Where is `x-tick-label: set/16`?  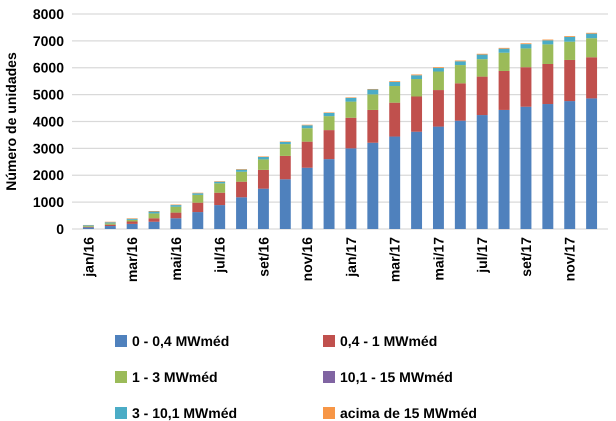 x-tick-label: set/16 is located at coordinates (263, 256).